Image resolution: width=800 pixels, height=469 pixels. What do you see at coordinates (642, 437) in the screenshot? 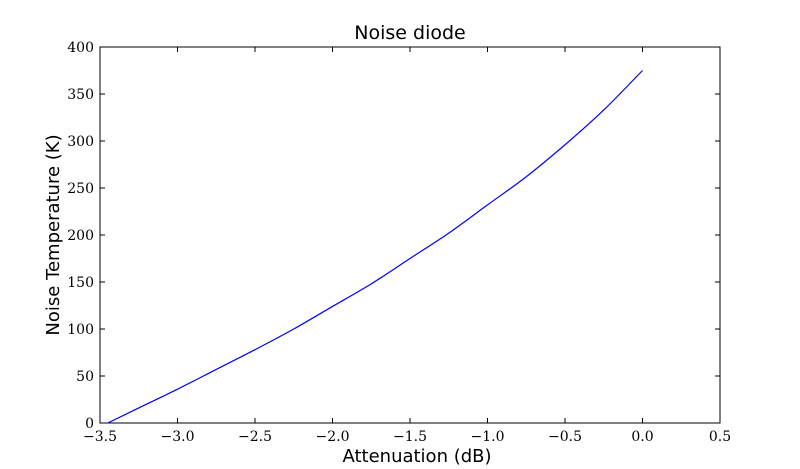
I see `x-tick-label: 0.0` at bounding box center [642, 437].